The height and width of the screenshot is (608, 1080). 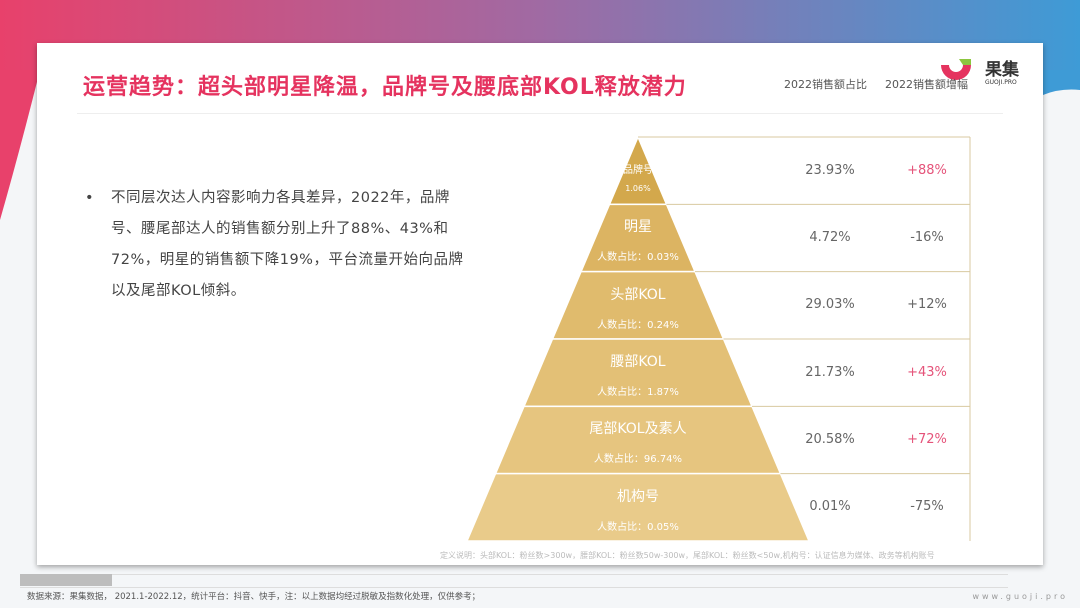 I want to click on level-name: 机构号, so click(x=638, y=496).